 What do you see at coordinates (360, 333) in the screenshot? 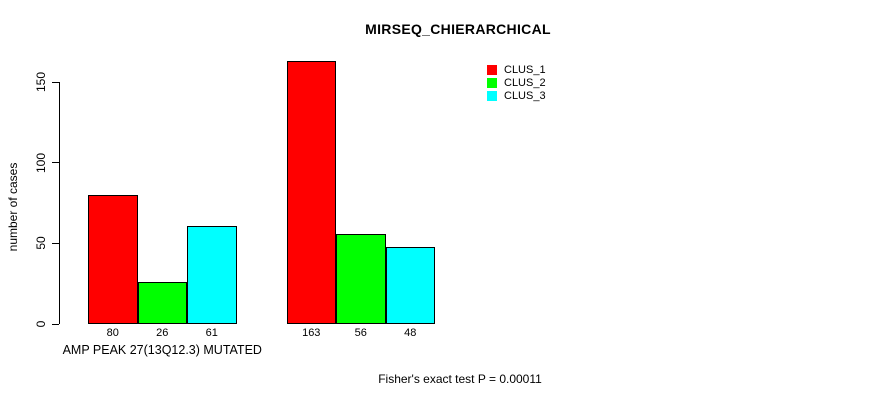
I see `bar-value-label: 56` at bounding box center [360, 333].